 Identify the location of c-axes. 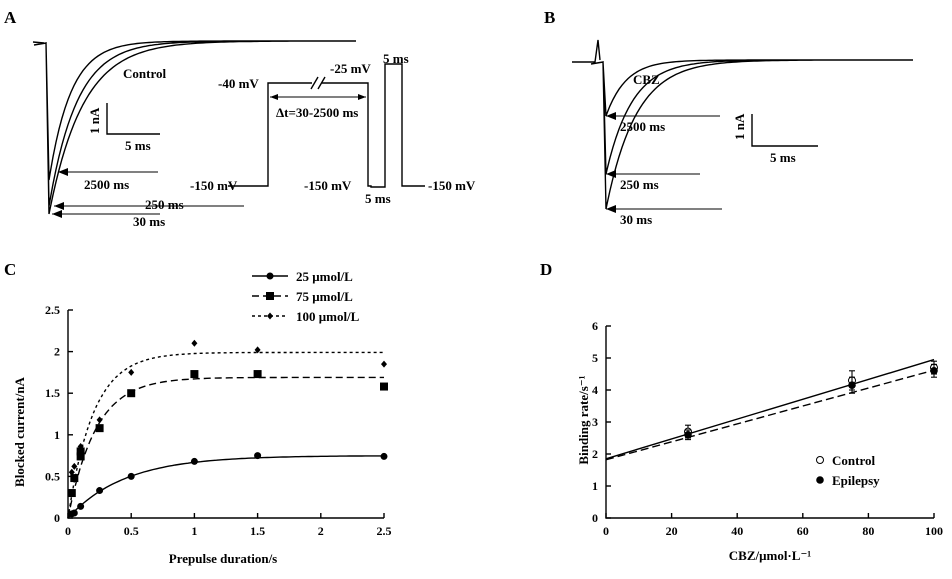
(225, 414).